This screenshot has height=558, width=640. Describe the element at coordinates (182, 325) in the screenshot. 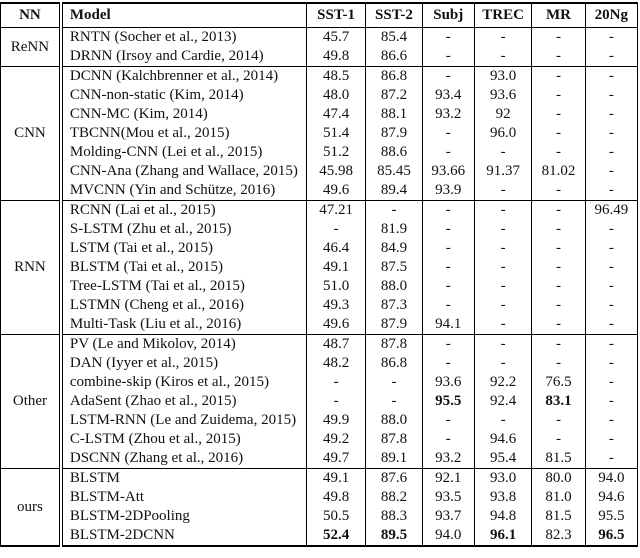

I see `model-name-cell: Multi-Task (Liu et al., 2016)` at that location.